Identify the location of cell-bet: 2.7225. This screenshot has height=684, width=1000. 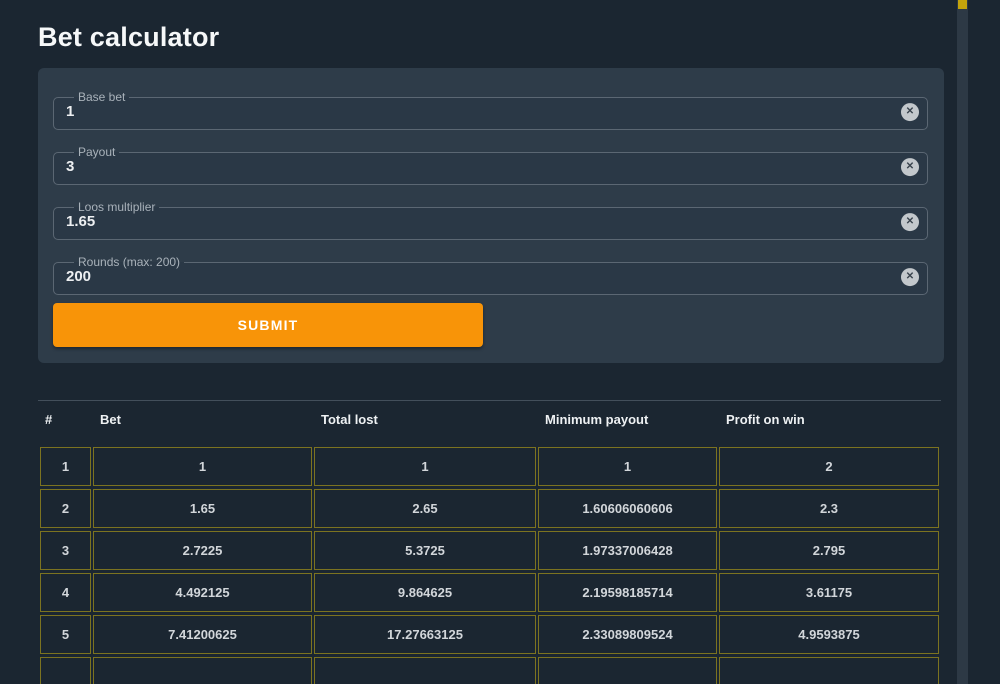
(202, 550).